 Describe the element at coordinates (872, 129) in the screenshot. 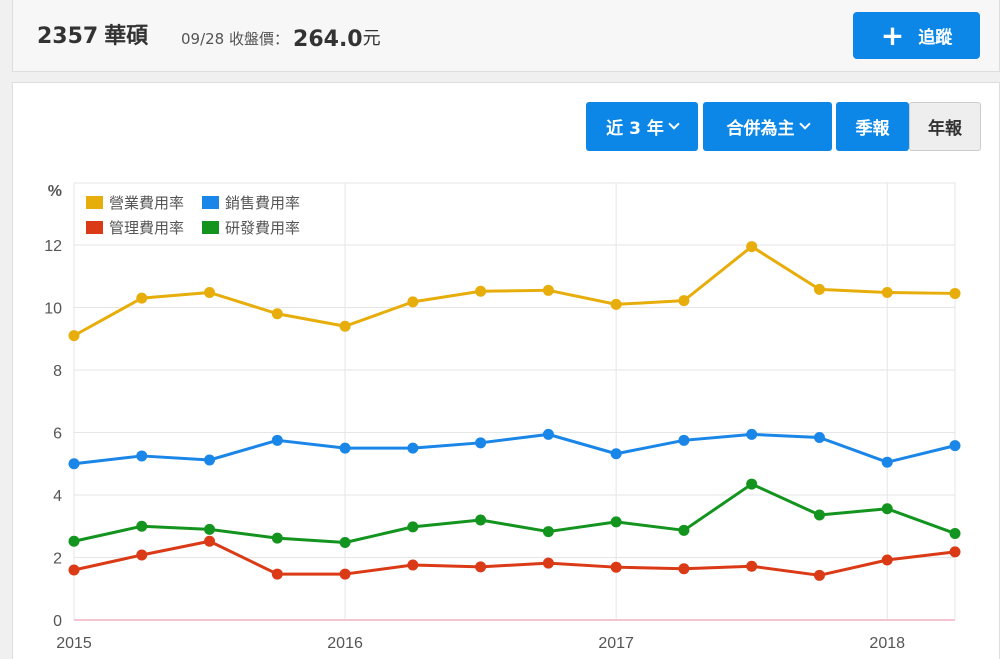

I see `quarterly-label: 季報` at that location.